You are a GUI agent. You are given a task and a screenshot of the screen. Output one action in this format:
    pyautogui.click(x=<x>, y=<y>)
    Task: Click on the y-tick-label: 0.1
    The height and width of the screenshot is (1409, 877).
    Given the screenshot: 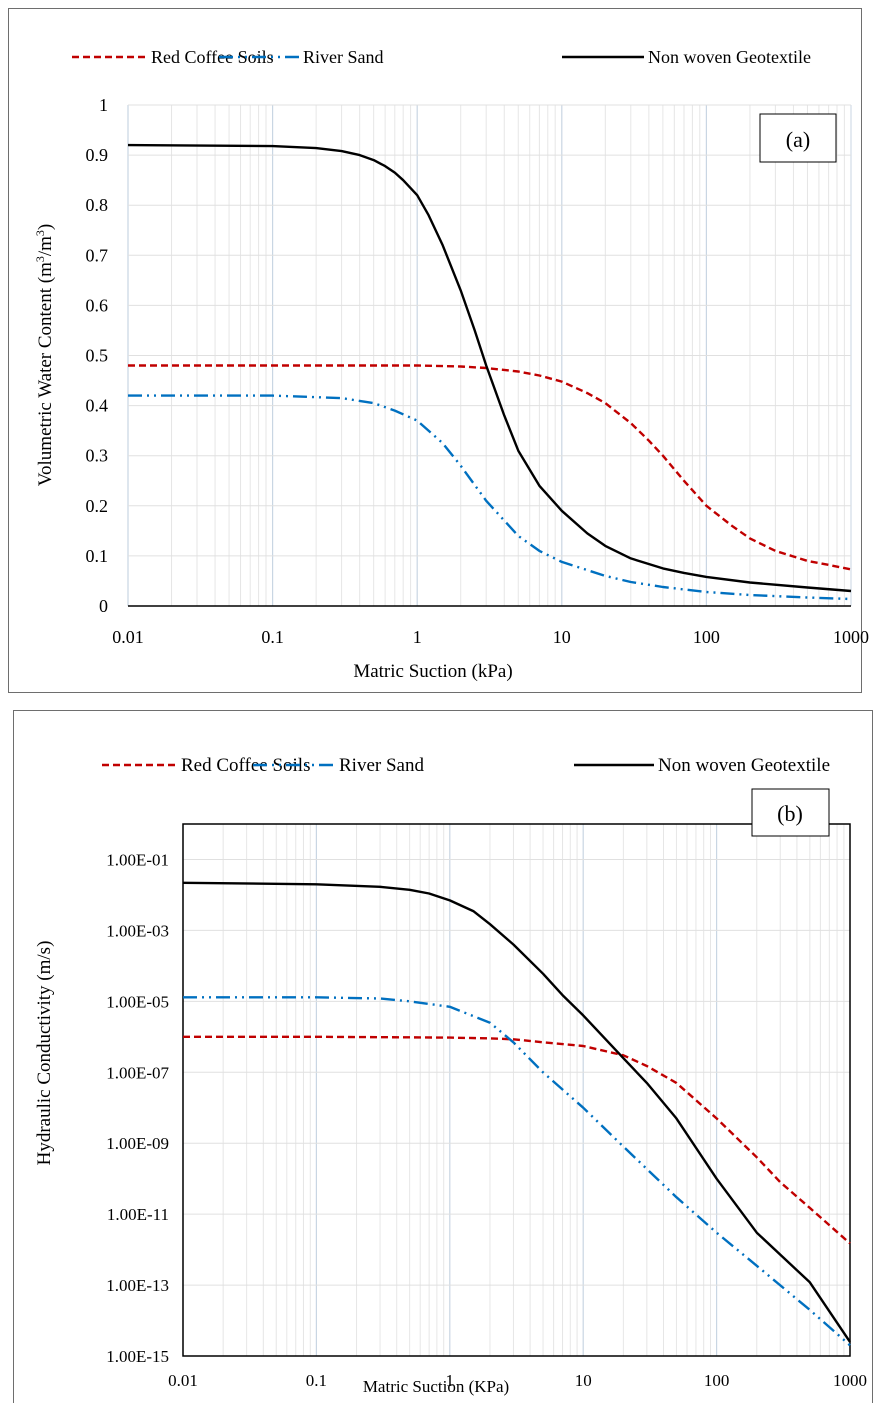 What is the action you would take?
    pyautogui.click(x=97, y=556)
    